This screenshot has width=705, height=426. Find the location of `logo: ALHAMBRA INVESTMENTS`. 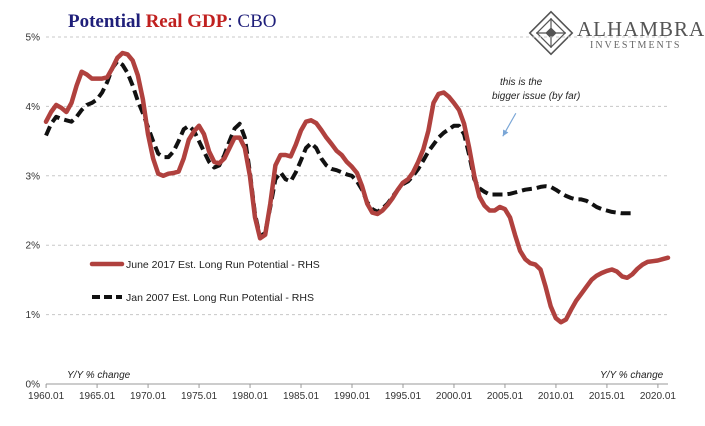

logo: ALHAMBRA INVESTMENTS is located at coordinates (616, 33).